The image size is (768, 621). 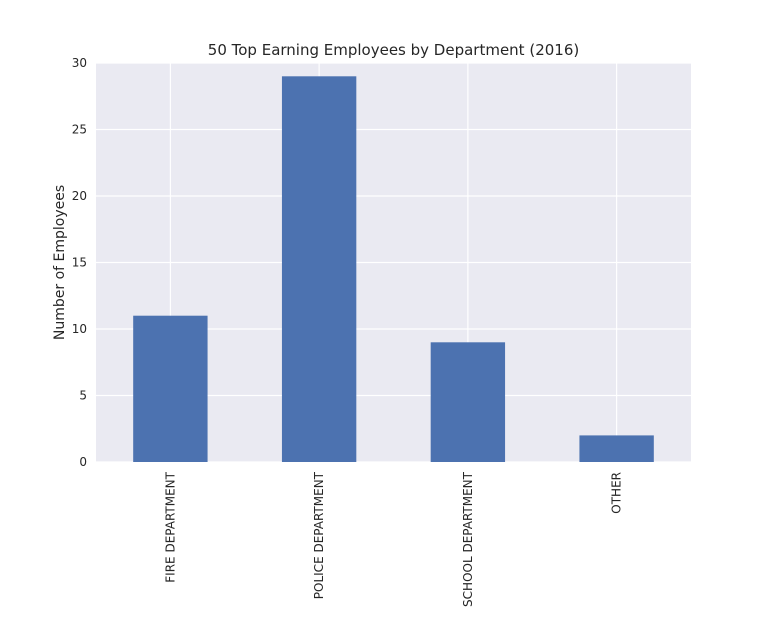 I want to click on bar-police-department, so click(x=319, y=269).